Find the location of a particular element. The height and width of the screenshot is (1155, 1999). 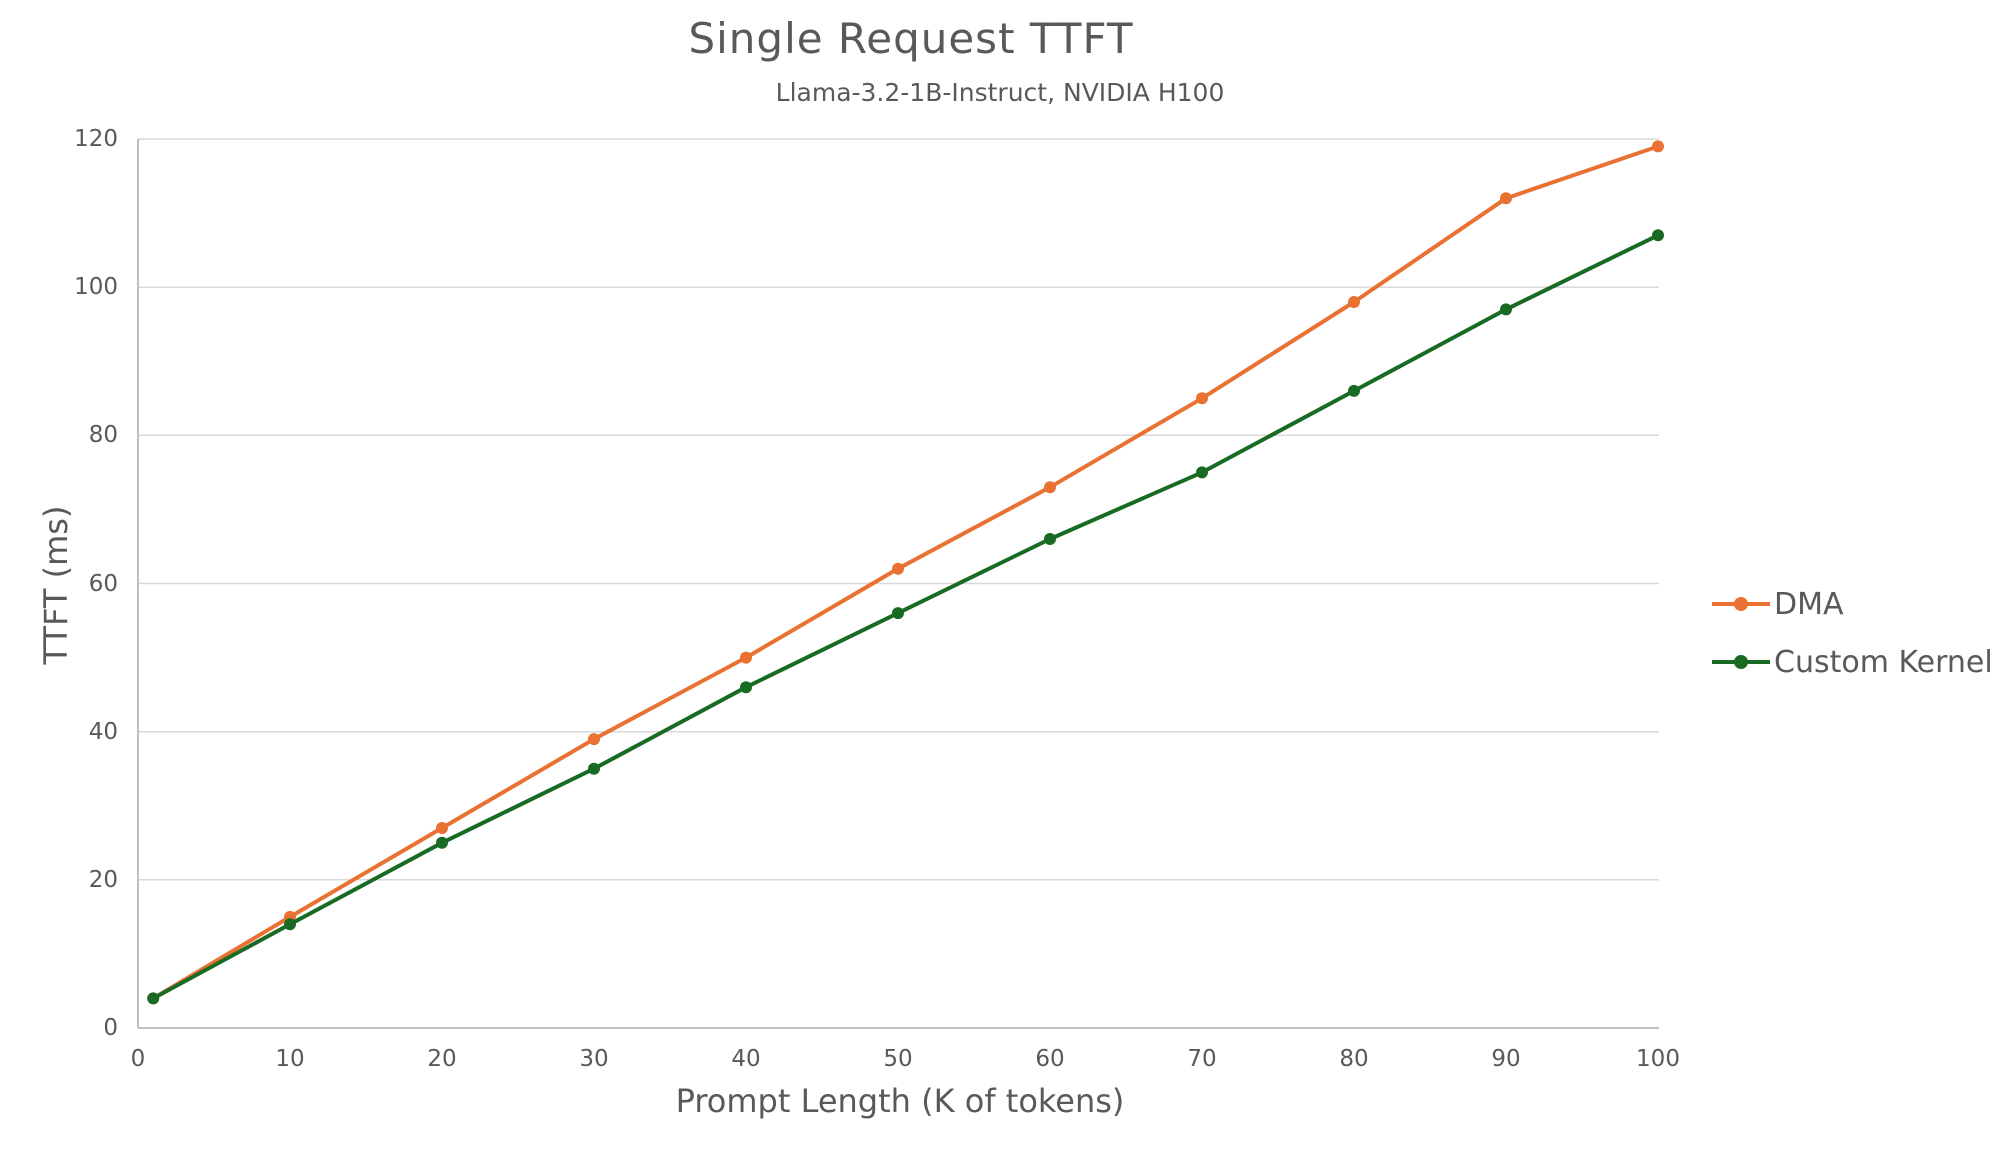

data-point-custom-kernel-x60 is located at coordinates (1050, 539).